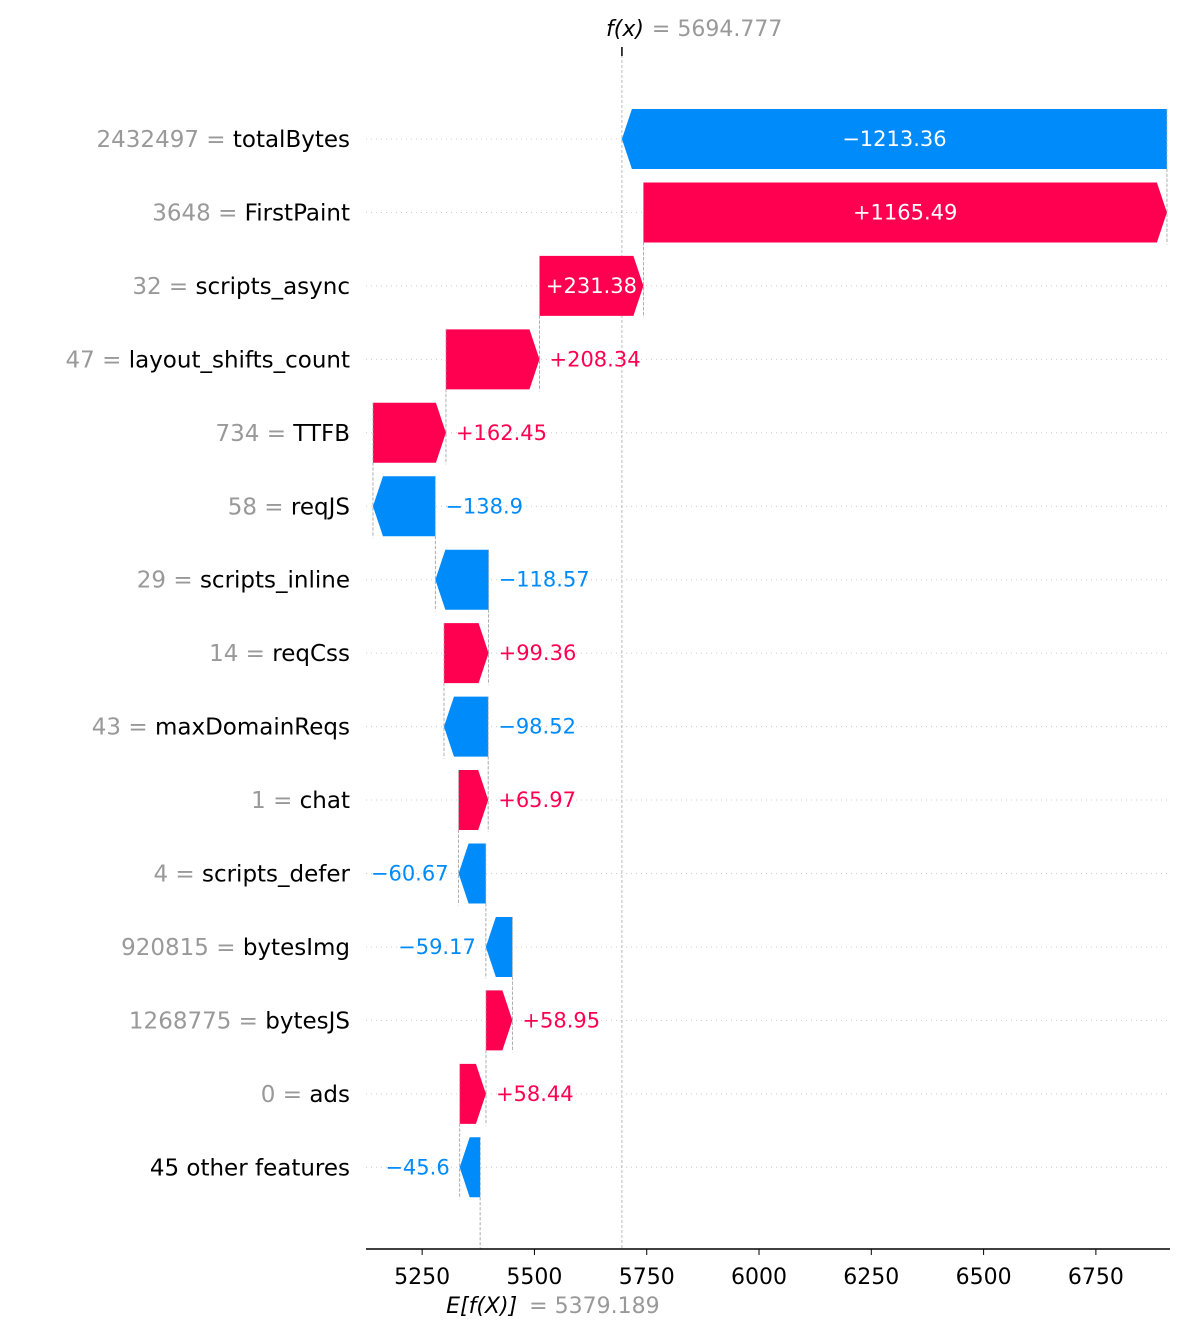 Image resolution: width=1185 pixels, height=1339 pixels. What do you see at coordinates (409, 432) in the screenshot?
I see `bar-TTFB` at bounding box center [409, 432].